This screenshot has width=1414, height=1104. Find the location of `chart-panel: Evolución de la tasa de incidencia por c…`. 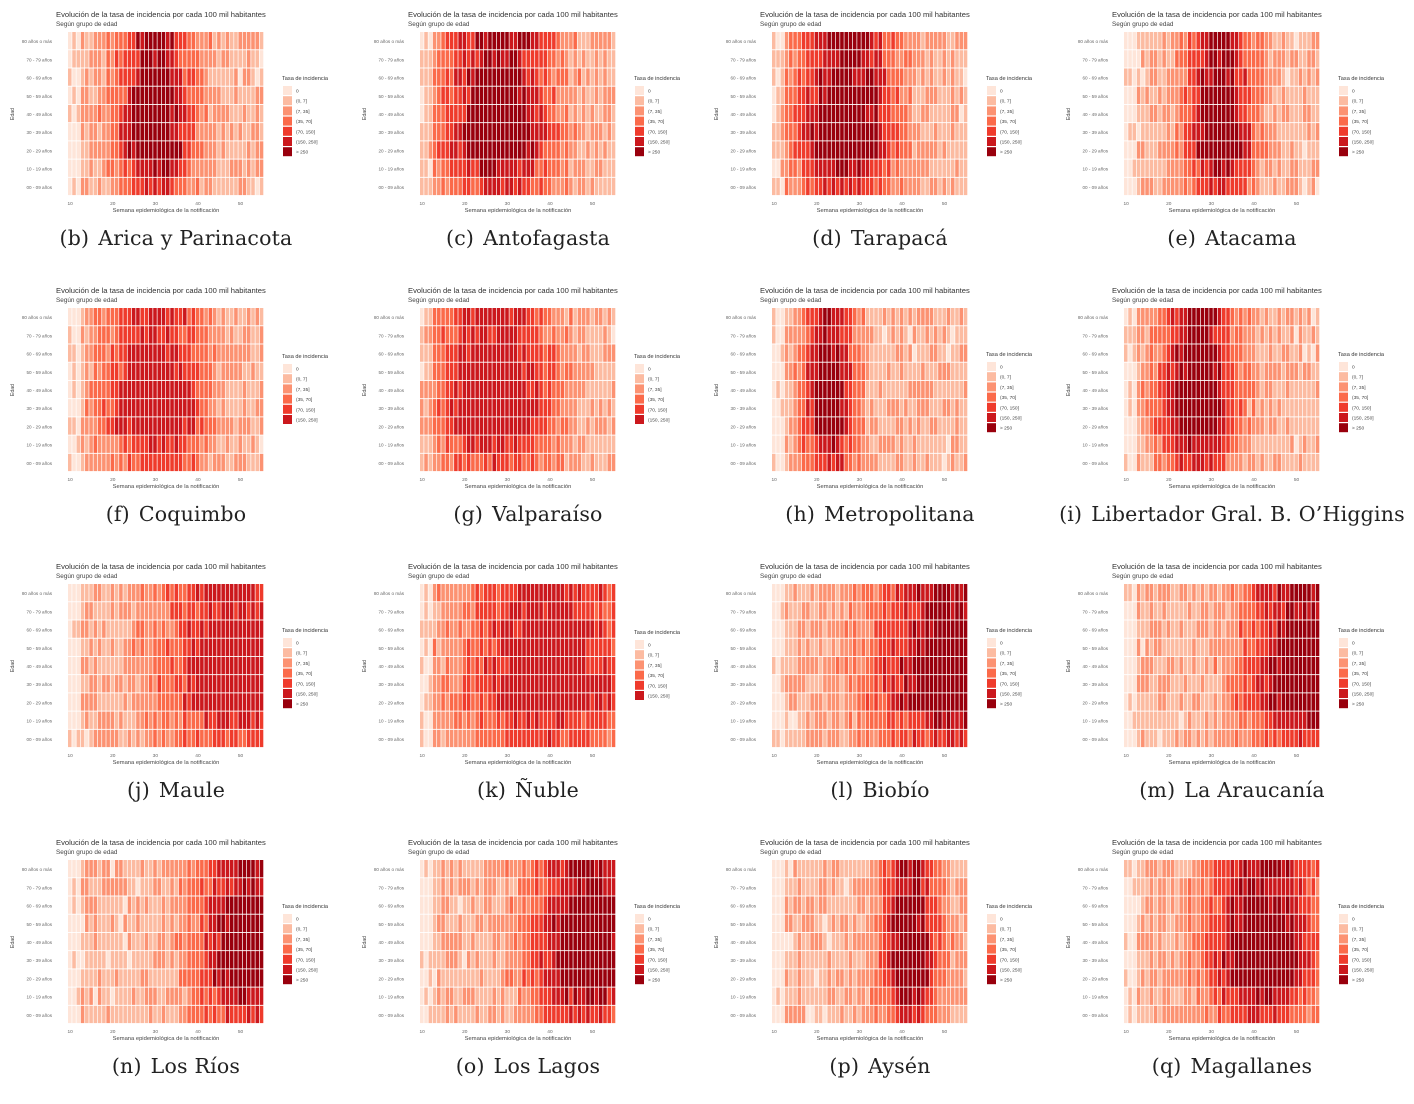

chart-panel: Evolución de la tasa de incidencia por c… is located at coordinates (880, 138).